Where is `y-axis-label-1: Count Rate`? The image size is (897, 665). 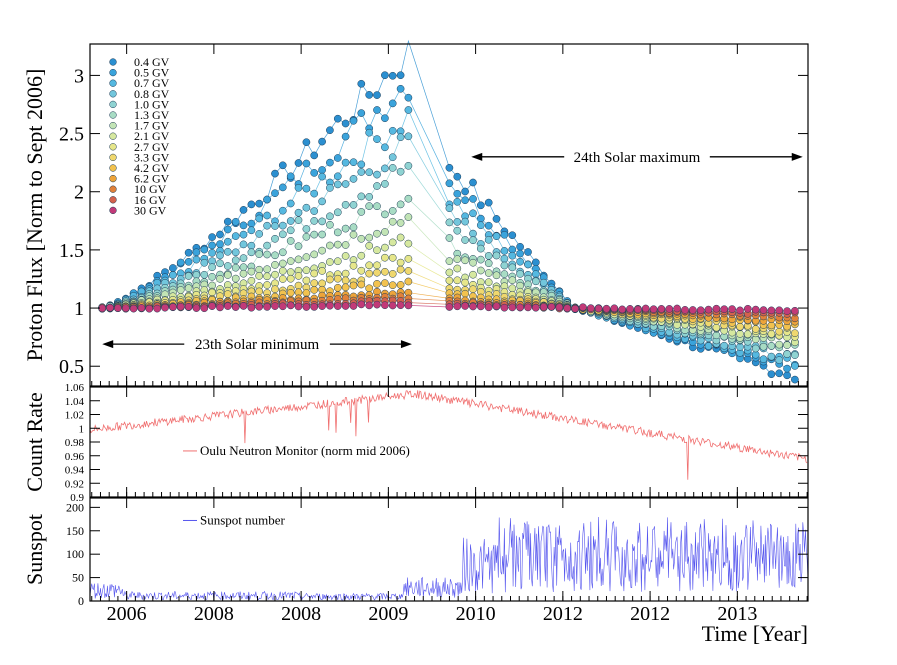 y-axis-label-1: Count Rate is located at coordinates (34, 442).